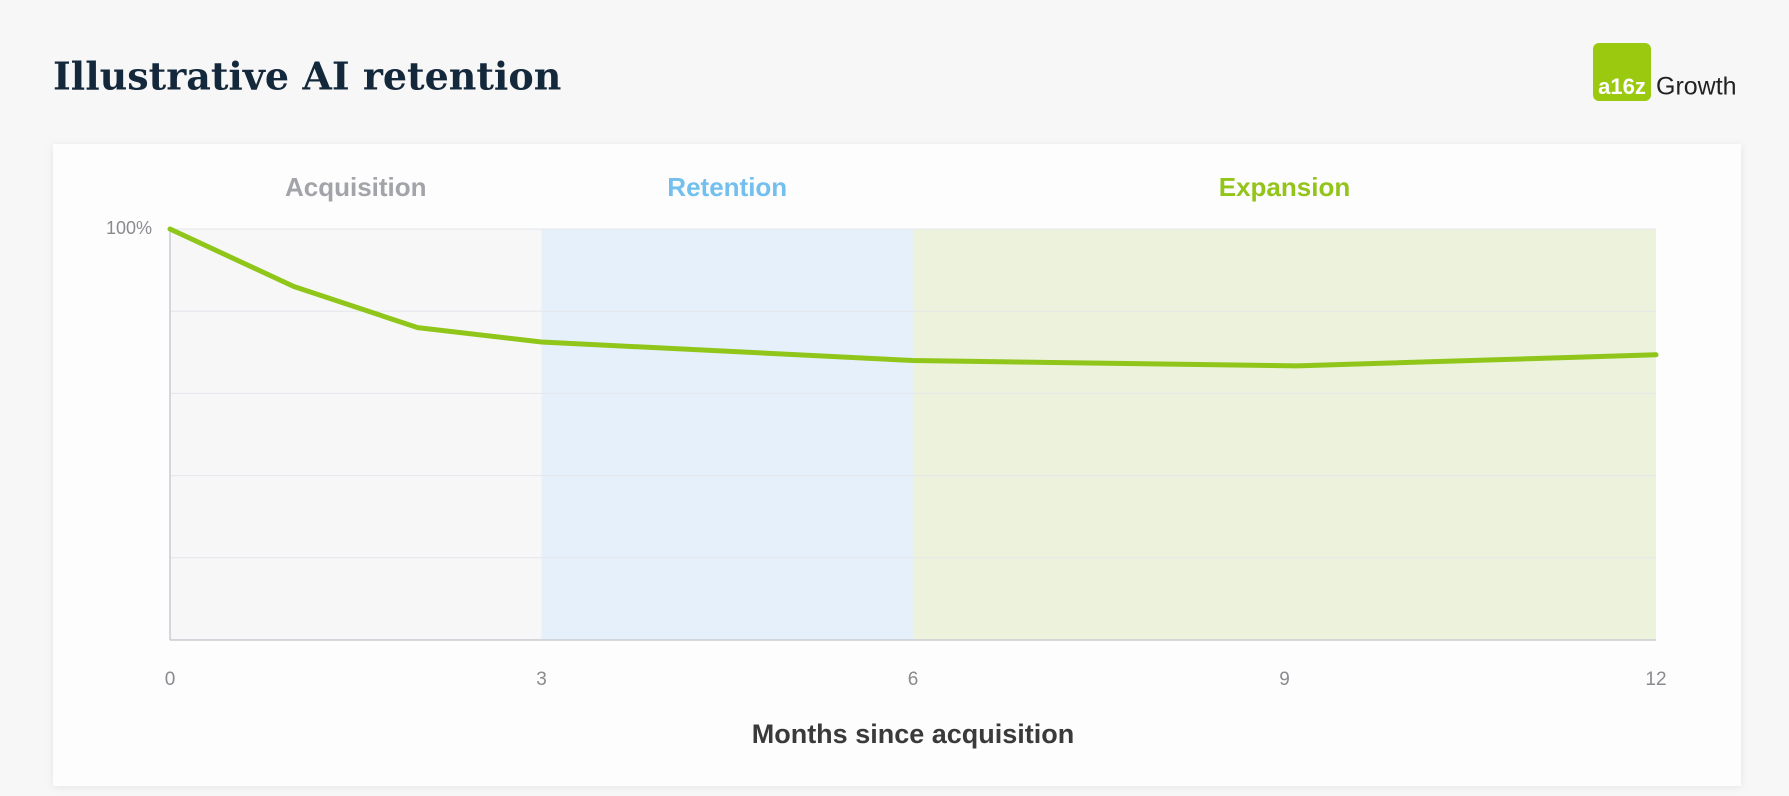  Describe the element at coordinates (913, 679) in the screenshot. I see `x-tick-label: 6` at that location.